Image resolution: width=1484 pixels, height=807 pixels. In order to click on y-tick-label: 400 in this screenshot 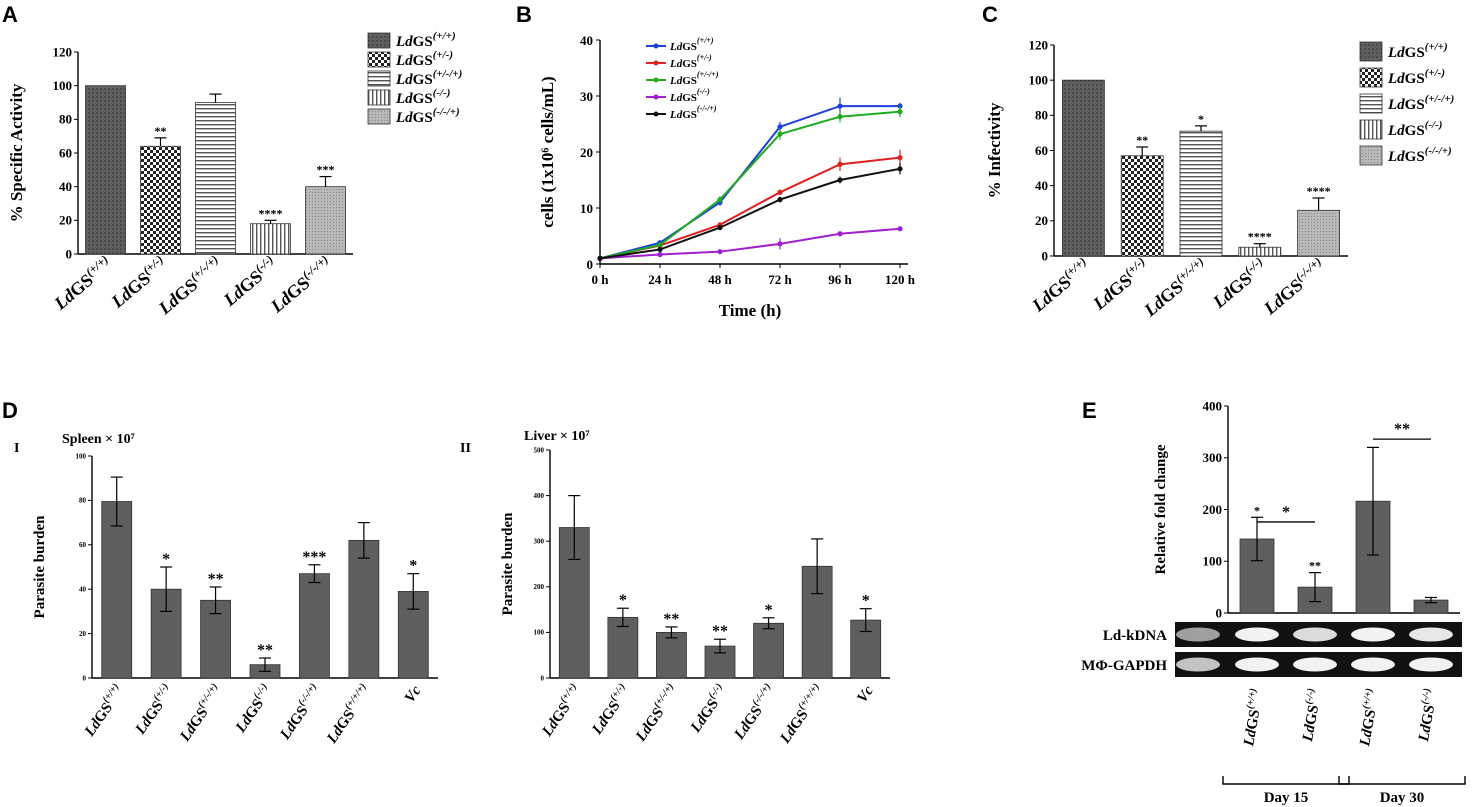, I will do `click(1213, 405)`.